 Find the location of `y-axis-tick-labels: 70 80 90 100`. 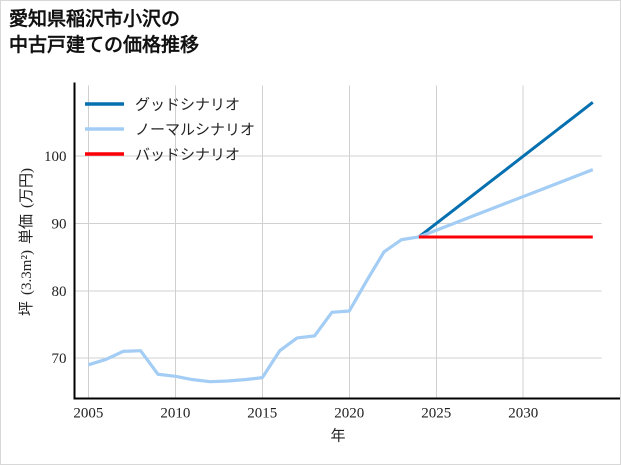

y-axis-tick-labels: 70 80 90 100 is located at coordinates (55, 258).